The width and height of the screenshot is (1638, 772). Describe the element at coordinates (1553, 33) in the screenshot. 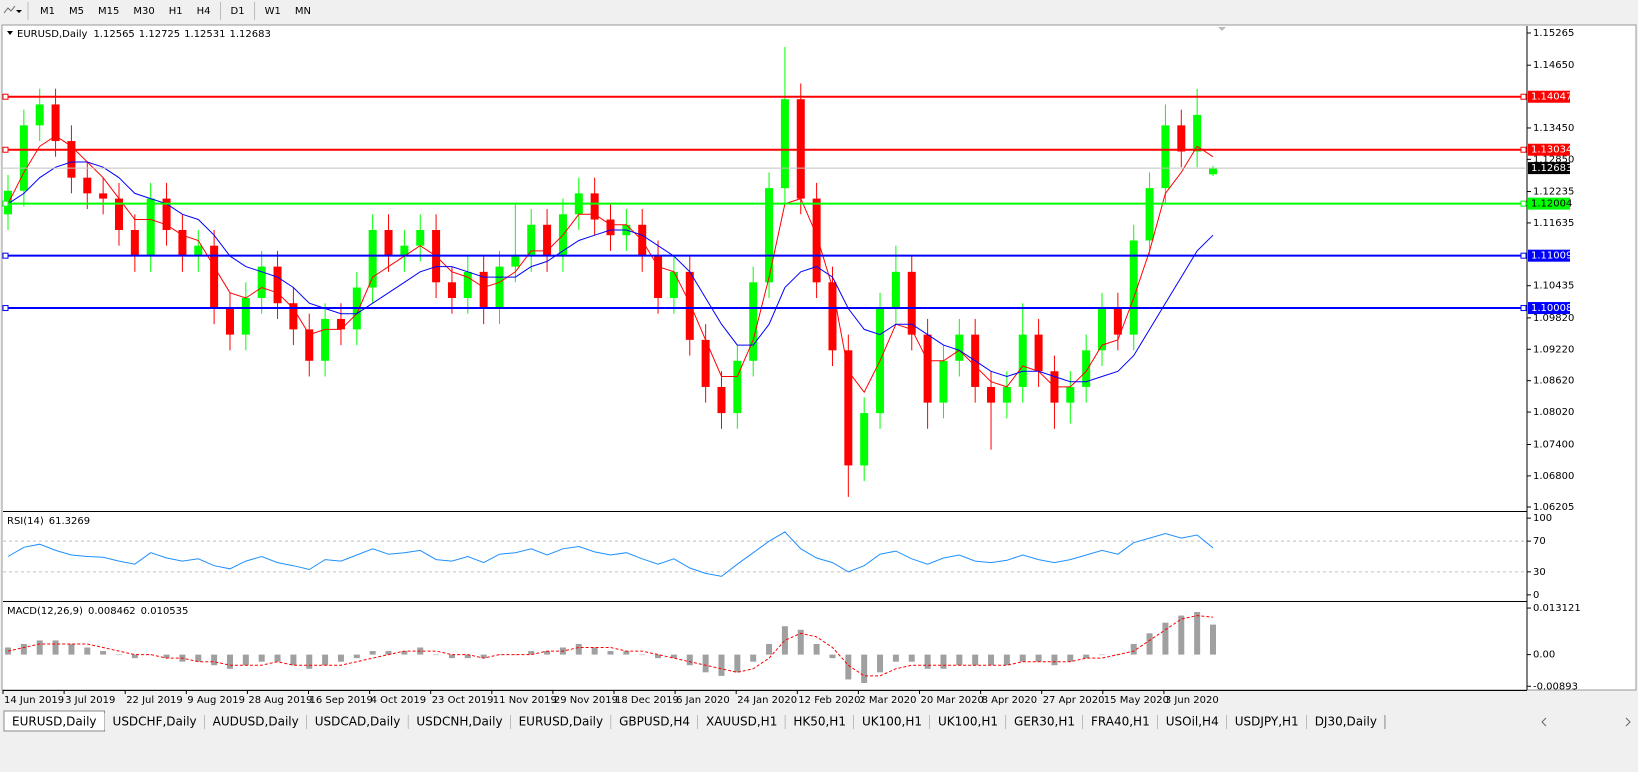

I see `y-tick-label: 1.15265` at that location.